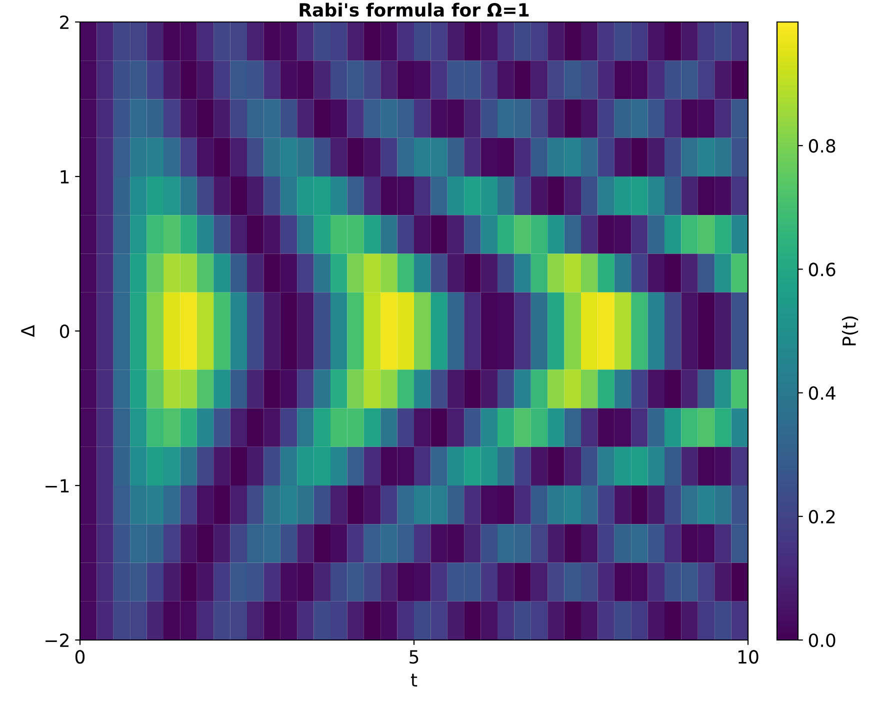 The image size is (872, 710). What do you see at coordinates (65, 331) in the screenshot?
I see `y-tick-label: 0` at bounding box center [65, 331].